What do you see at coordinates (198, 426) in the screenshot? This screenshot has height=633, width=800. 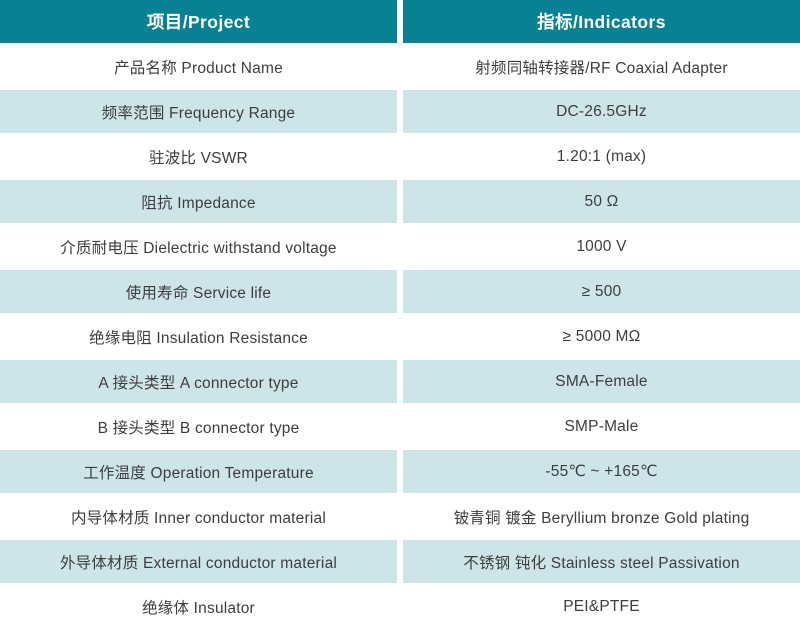 I see `project-cell: B 接头类型 B connector type` at bounding box center [198, 426].